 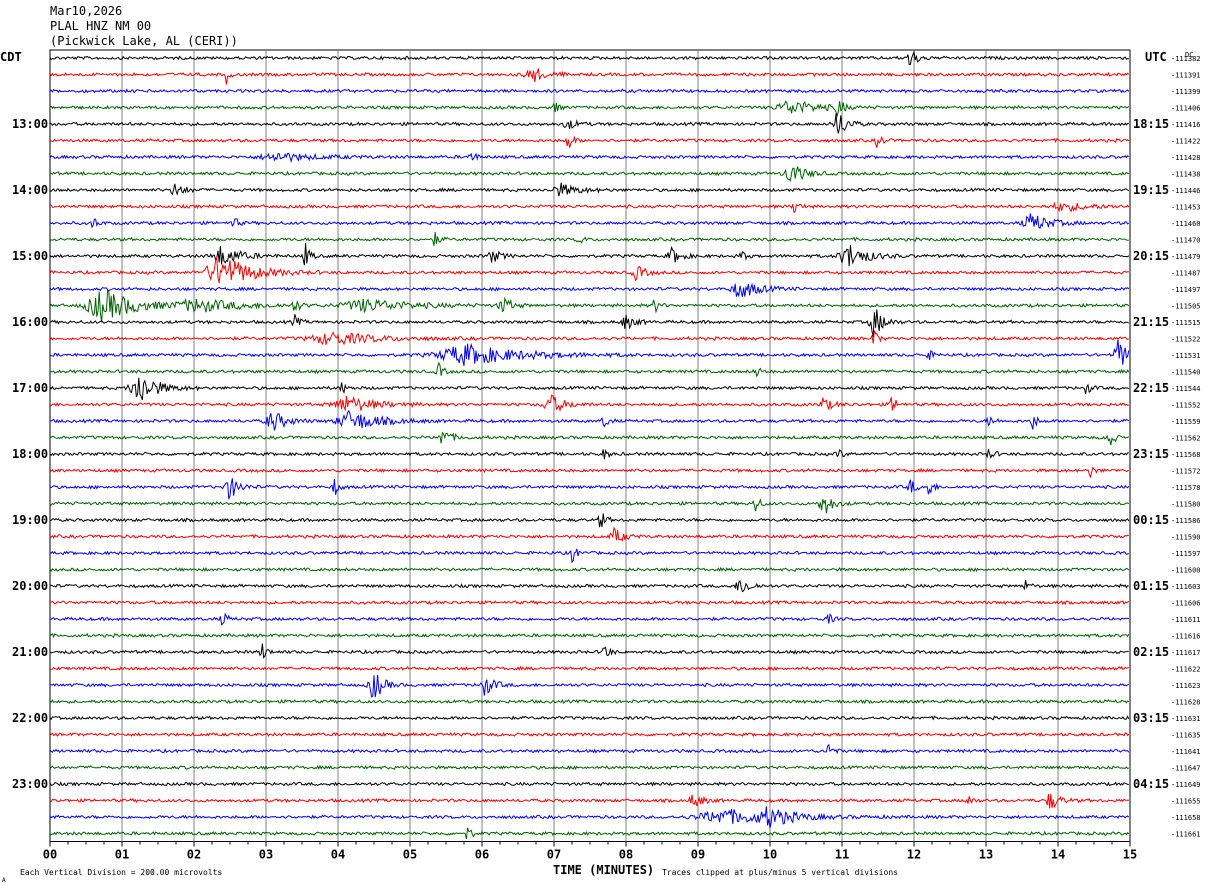 What do you see at coordinates (1186, 620) in the screenshot?
I see `dc-offset-label: -111611` at bounding box center [1186, 620].